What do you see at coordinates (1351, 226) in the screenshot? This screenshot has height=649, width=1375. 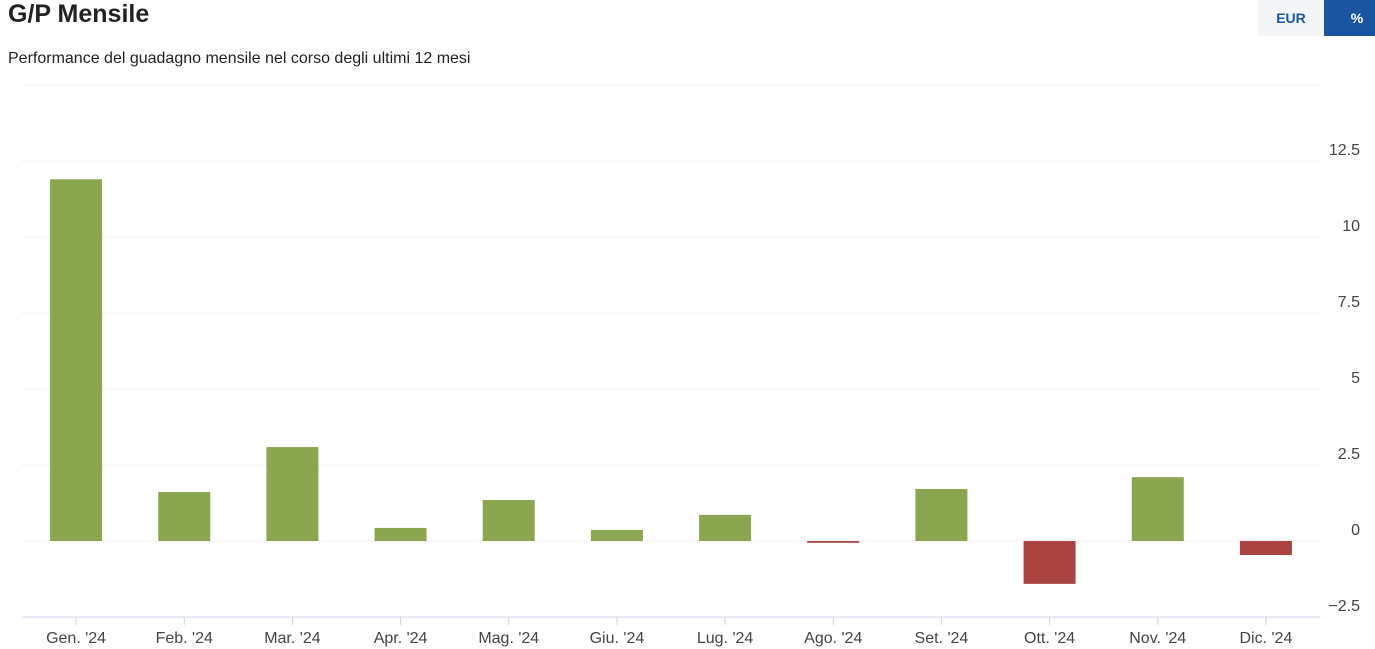 I see `y-tick-label: 10` at bounding box center [1351, 226].